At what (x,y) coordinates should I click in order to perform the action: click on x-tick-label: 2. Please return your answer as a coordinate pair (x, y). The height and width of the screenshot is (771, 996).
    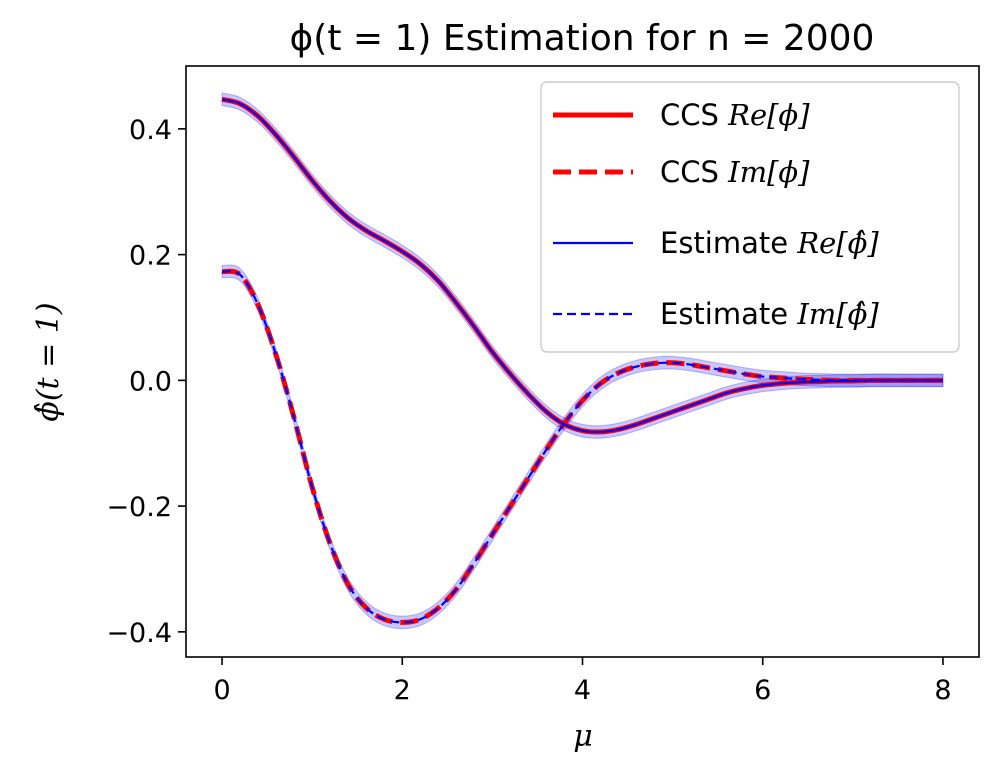
    Looking at the image, I should click on (402, 690).